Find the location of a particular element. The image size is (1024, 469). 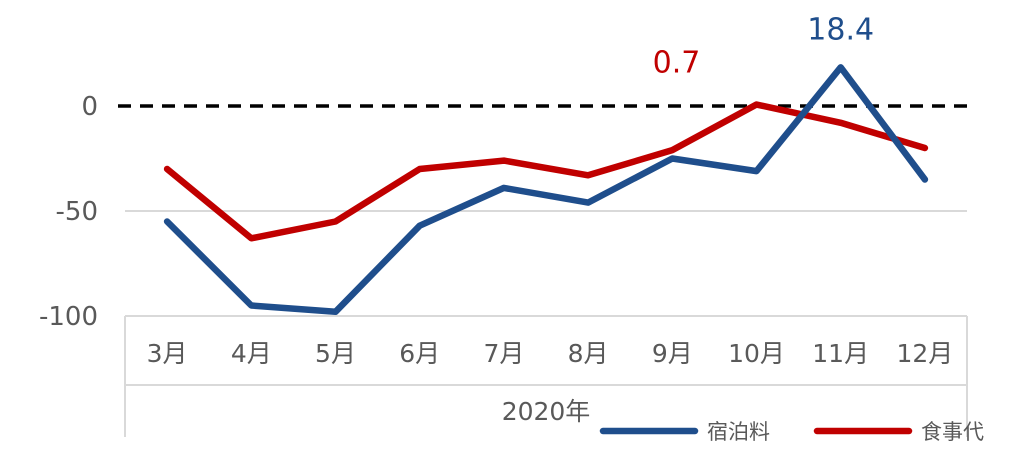

x-tick-label: 9月 is located at coordinates (672, 353).